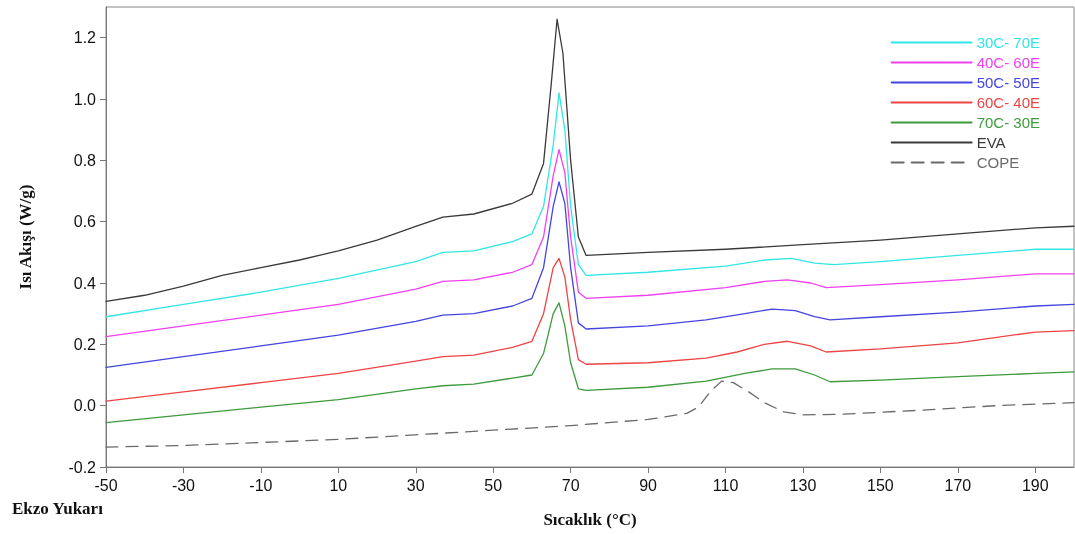 The width and height of the screenshot is (1075, 534). Describe the element at coordinates (1008, 62) in the screenshot. I see `text: 40C- 60E` at that location.